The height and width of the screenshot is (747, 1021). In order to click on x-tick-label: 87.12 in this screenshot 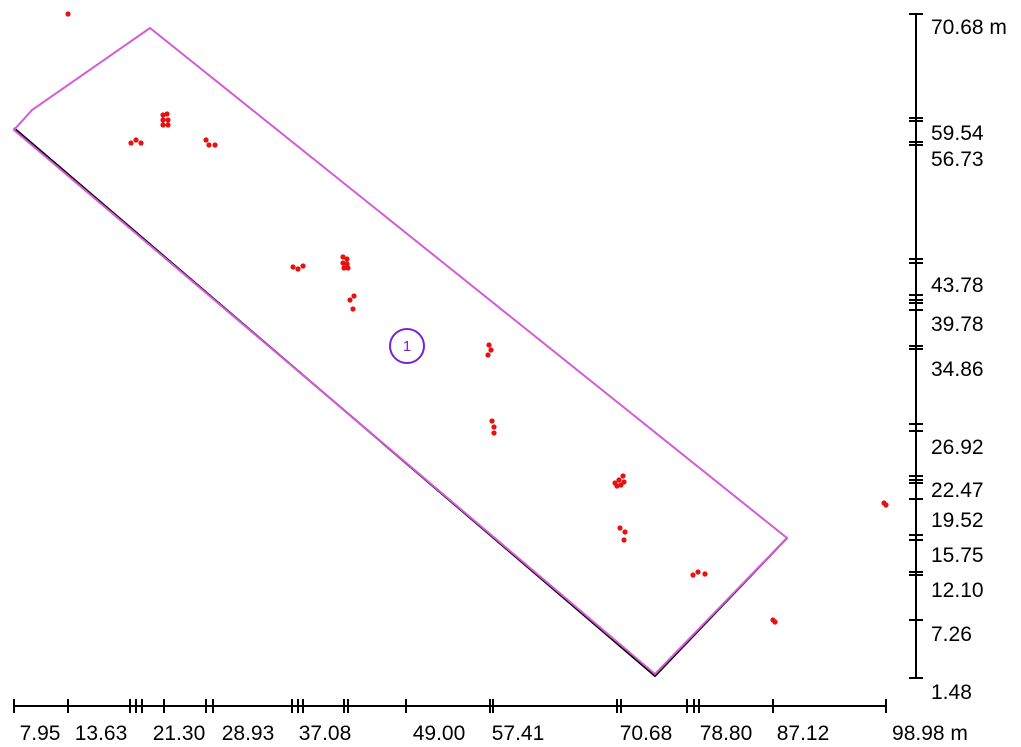, I will do `click(803, 733)`.